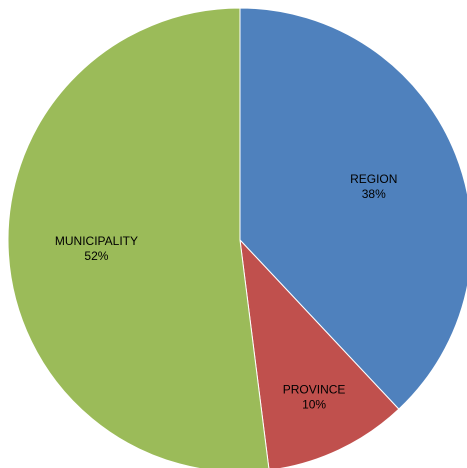  What do you see at coordinates (314, 404) in the screenshot?
I see `slice-value-label: 10%` at bounding box center [314, 404].